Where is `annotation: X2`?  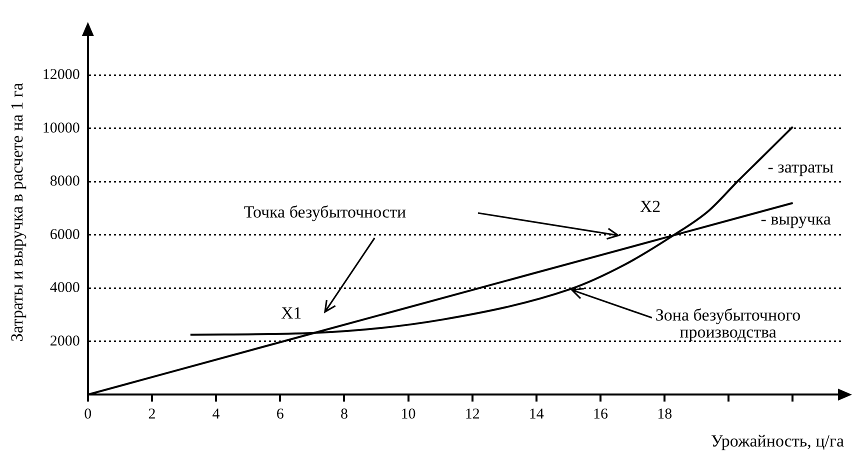 annotation: X2 is located at coordinates (650, 206).